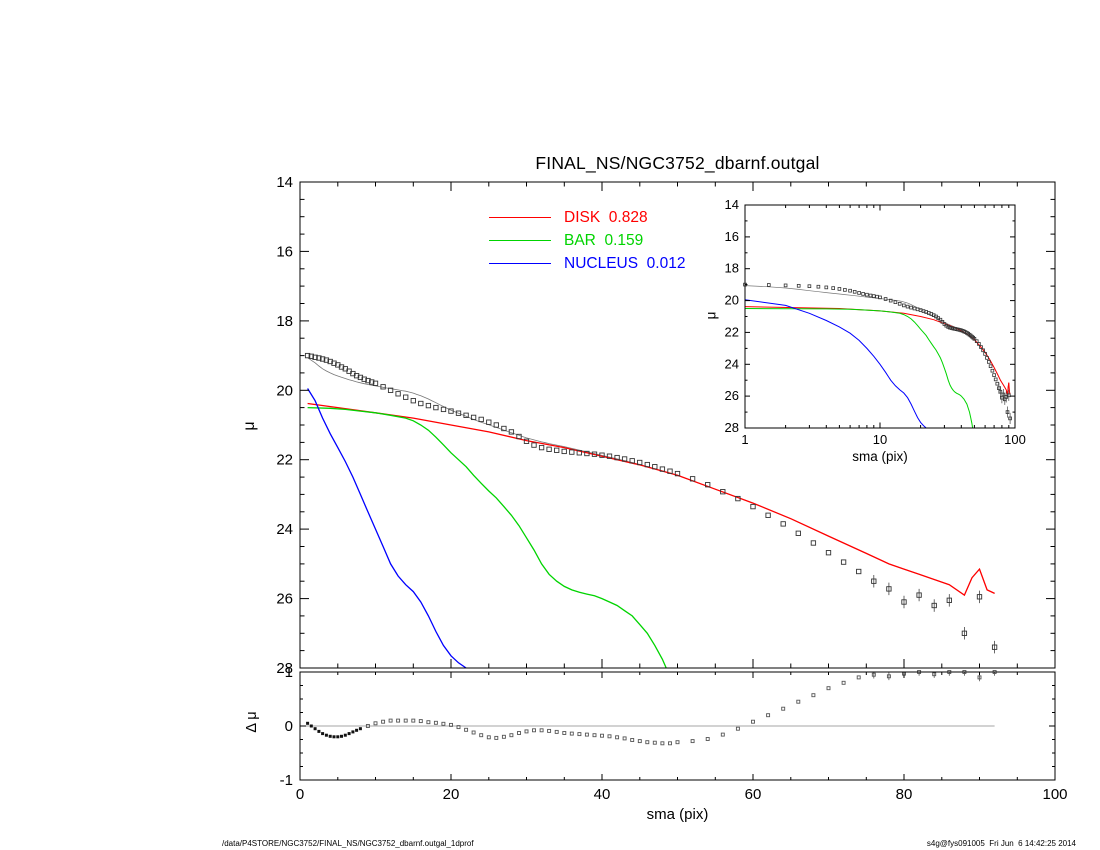 The width and height of the screenshot is (1100, 850). I want to click on svg-text: 18, so click(732, 268).